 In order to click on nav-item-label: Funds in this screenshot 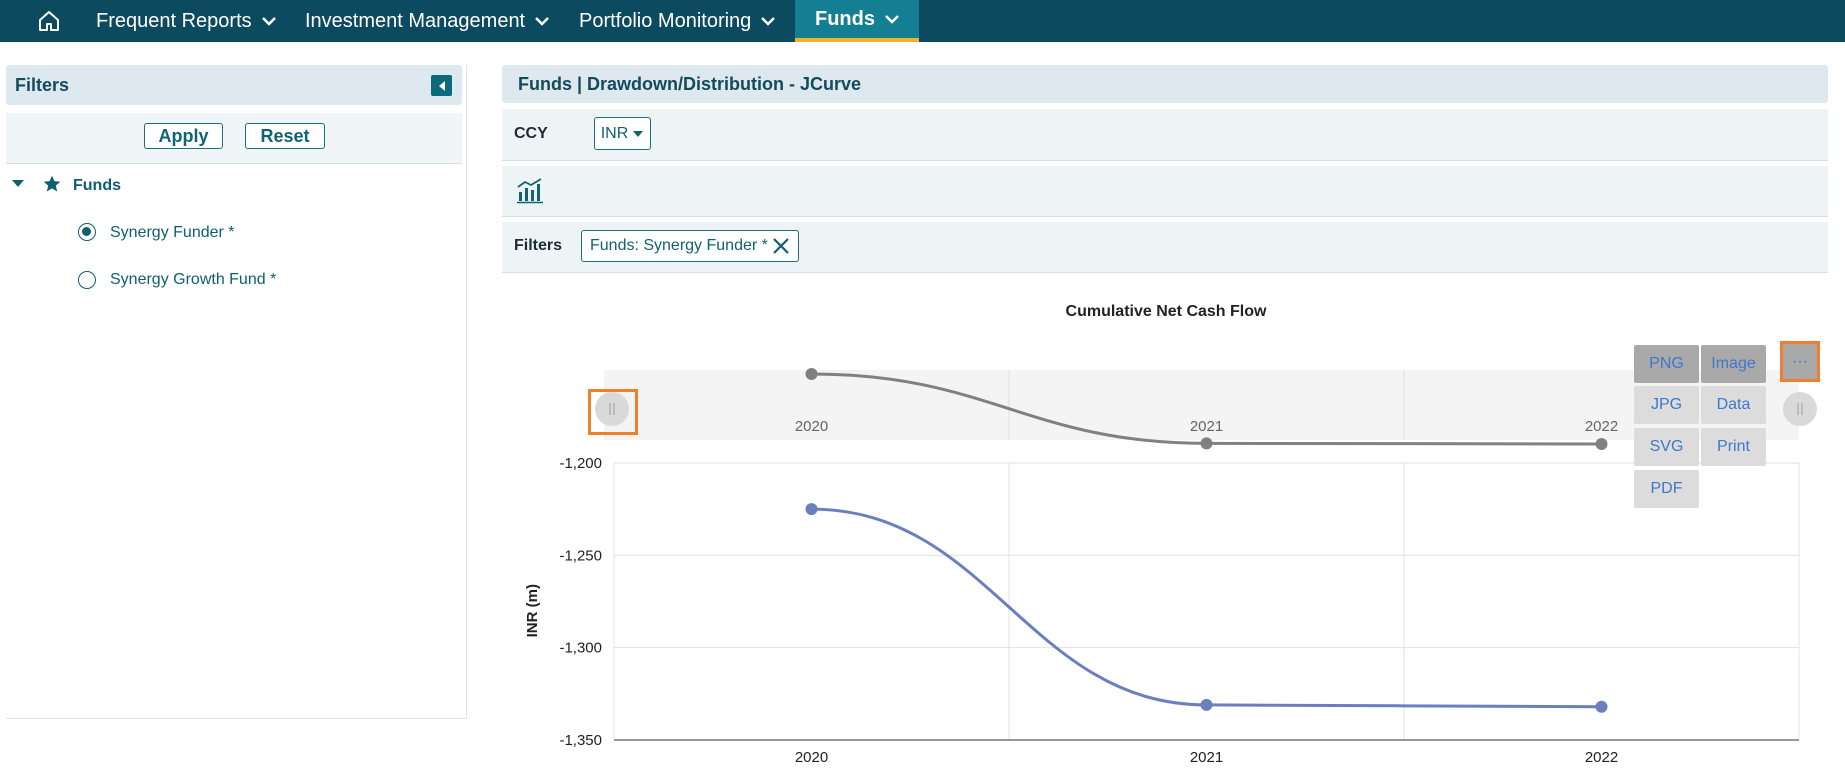, I will do `click(845, 18)`.